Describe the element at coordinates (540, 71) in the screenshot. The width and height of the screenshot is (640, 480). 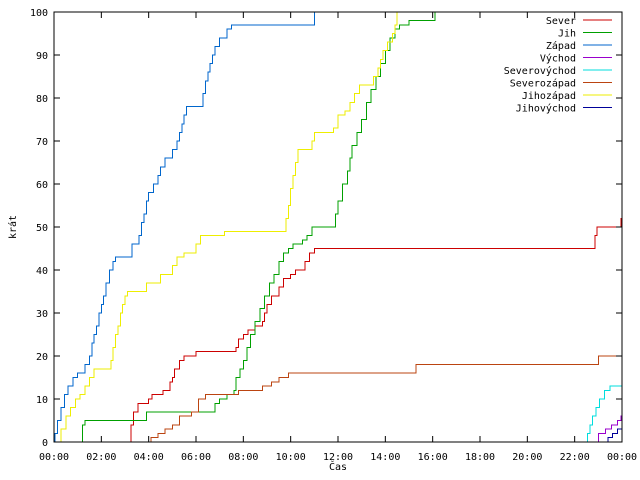
I see `legend-label-4: Severovýchod` at that location.